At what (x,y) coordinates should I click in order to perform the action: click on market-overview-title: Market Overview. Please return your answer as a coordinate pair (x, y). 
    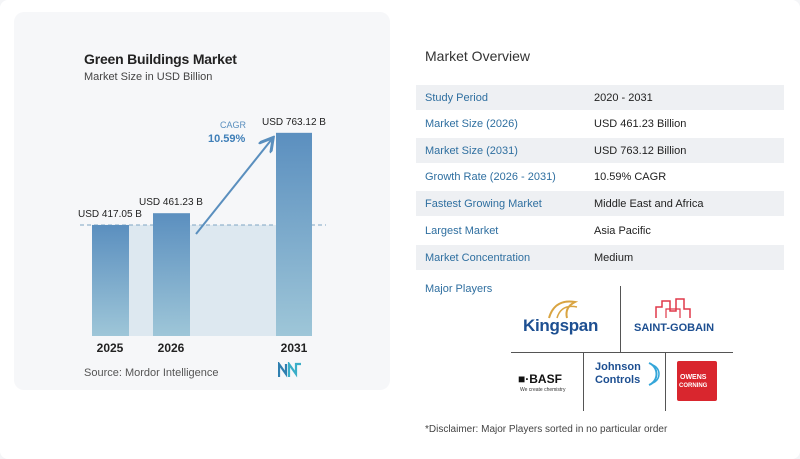
    Looking at the image, I should click on (478, 56).